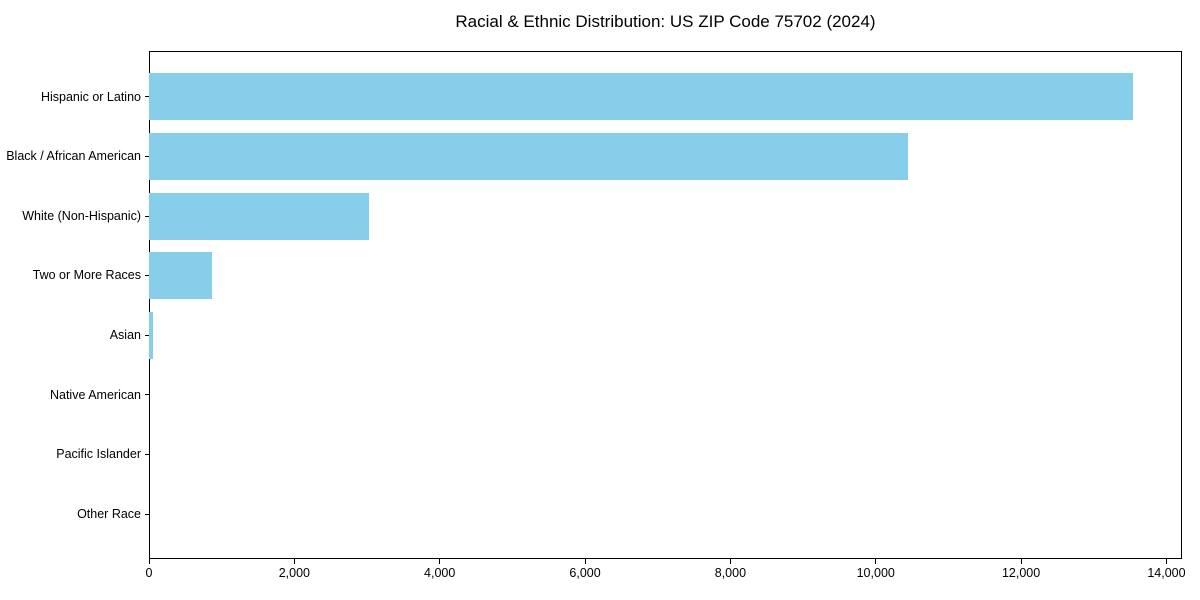 This screenshot has height=600, width=1200. Describe the element at coordinates (86, 275) in the screenshot. I see `y-tick-label: Two or More Races` at that location.